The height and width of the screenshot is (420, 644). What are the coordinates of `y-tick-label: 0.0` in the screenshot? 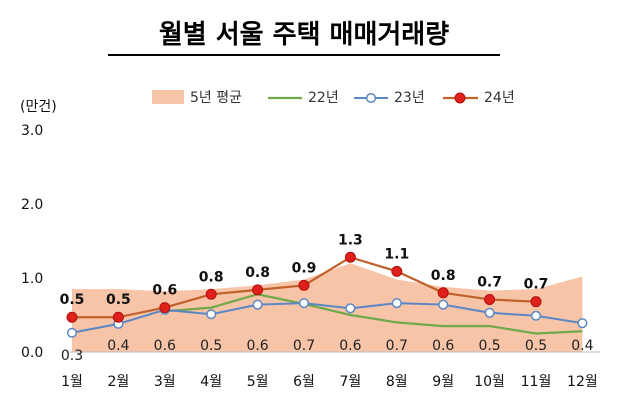 It's located at (32, 353).